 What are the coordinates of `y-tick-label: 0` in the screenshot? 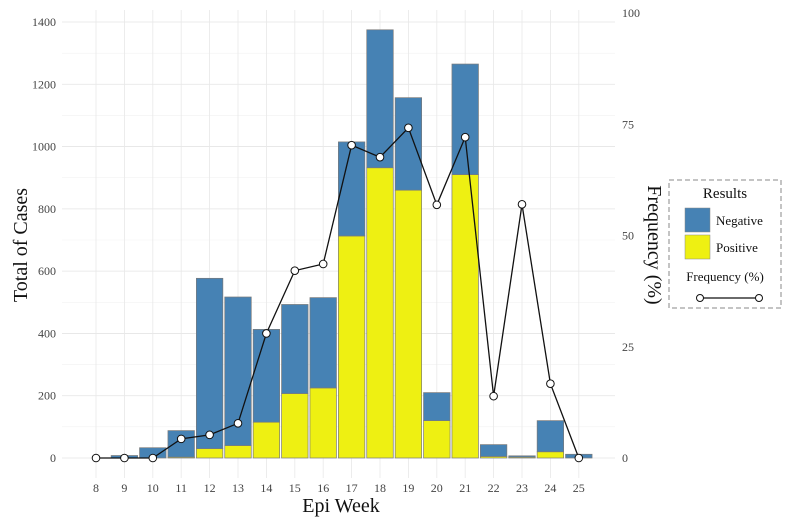 It's located at (53, 458).